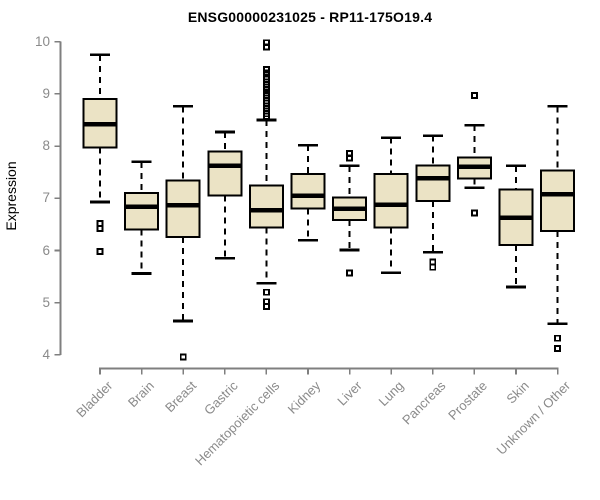 The width and height of the screenshot is (600, 500). I want to click on y-tick-label: 4, so click(46, 354).